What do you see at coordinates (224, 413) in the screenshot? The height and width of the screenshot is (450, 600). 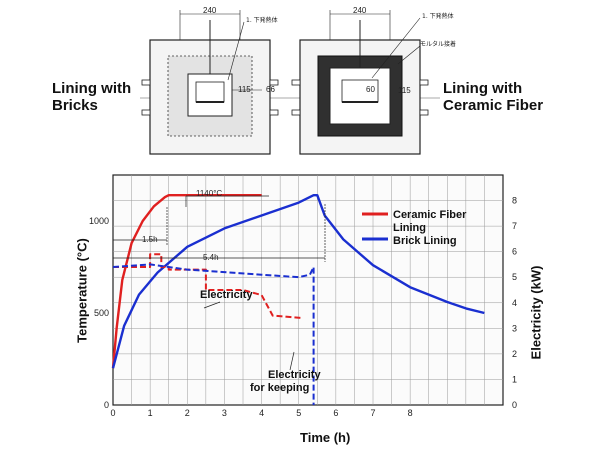 I see `x-tick-label: 3` at bounding box center [224, 413].